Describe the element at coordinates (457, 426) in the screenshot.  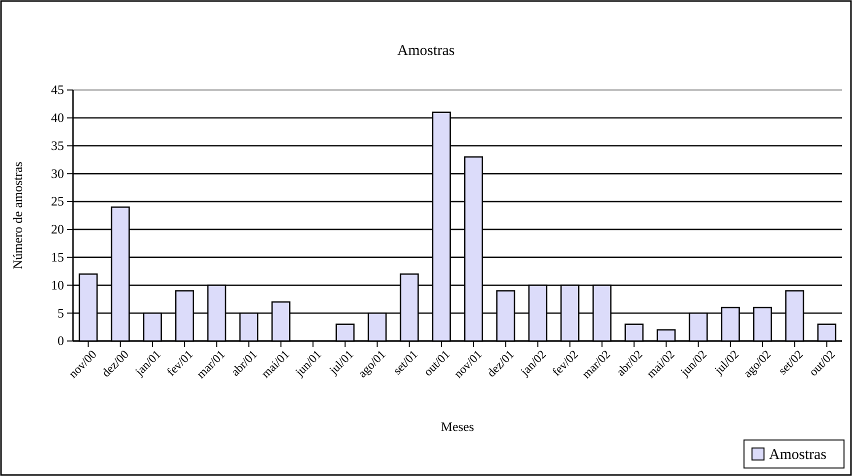
I see `x-axis-title: Meses` at that location.